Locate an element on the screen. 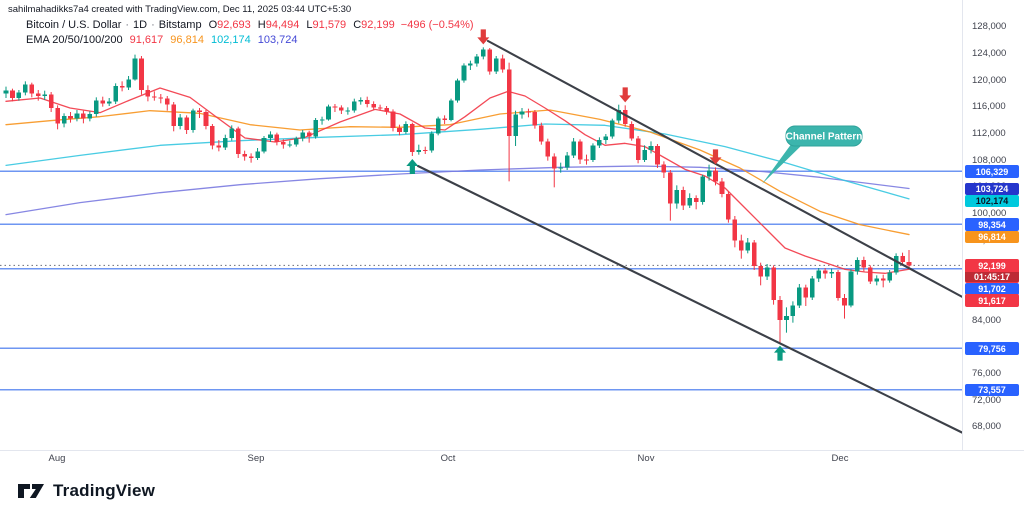 Image resolution: width=1024 pixels, height=509 pixels. tradingview-logo-text: TradingView is located at coordinates (104, 490).